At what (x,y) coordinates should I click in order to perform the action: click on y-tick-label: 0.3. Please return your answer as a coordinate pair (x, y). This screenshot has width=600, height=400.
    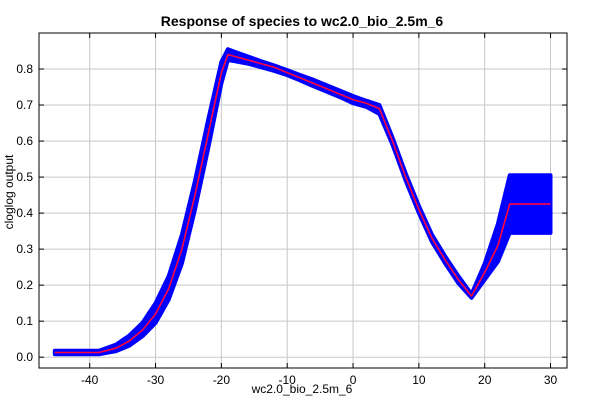
    Looking at the image, I should click on (24, 249).